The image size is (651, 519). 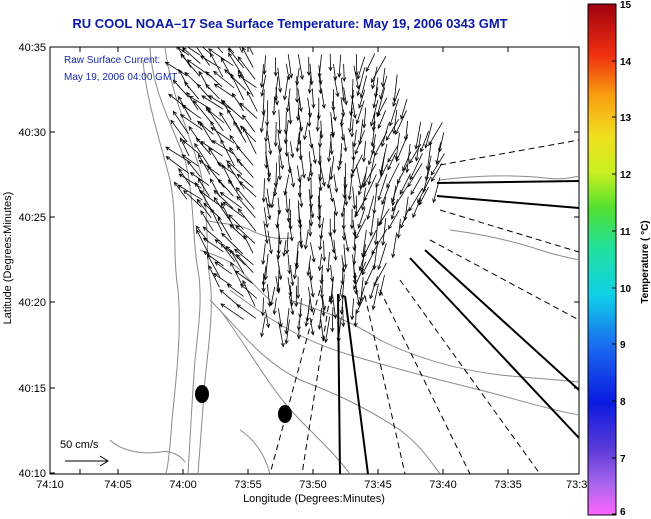 I want to click on x-tick-label: 74:00, so click(x=183, y=485).